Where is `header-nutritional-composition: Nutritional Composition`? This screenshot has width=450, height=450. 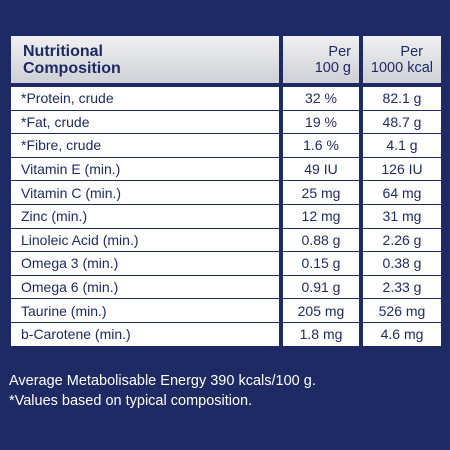
header-nutritional-composition: Nutritional Composition is located at coordinates (147, 61).